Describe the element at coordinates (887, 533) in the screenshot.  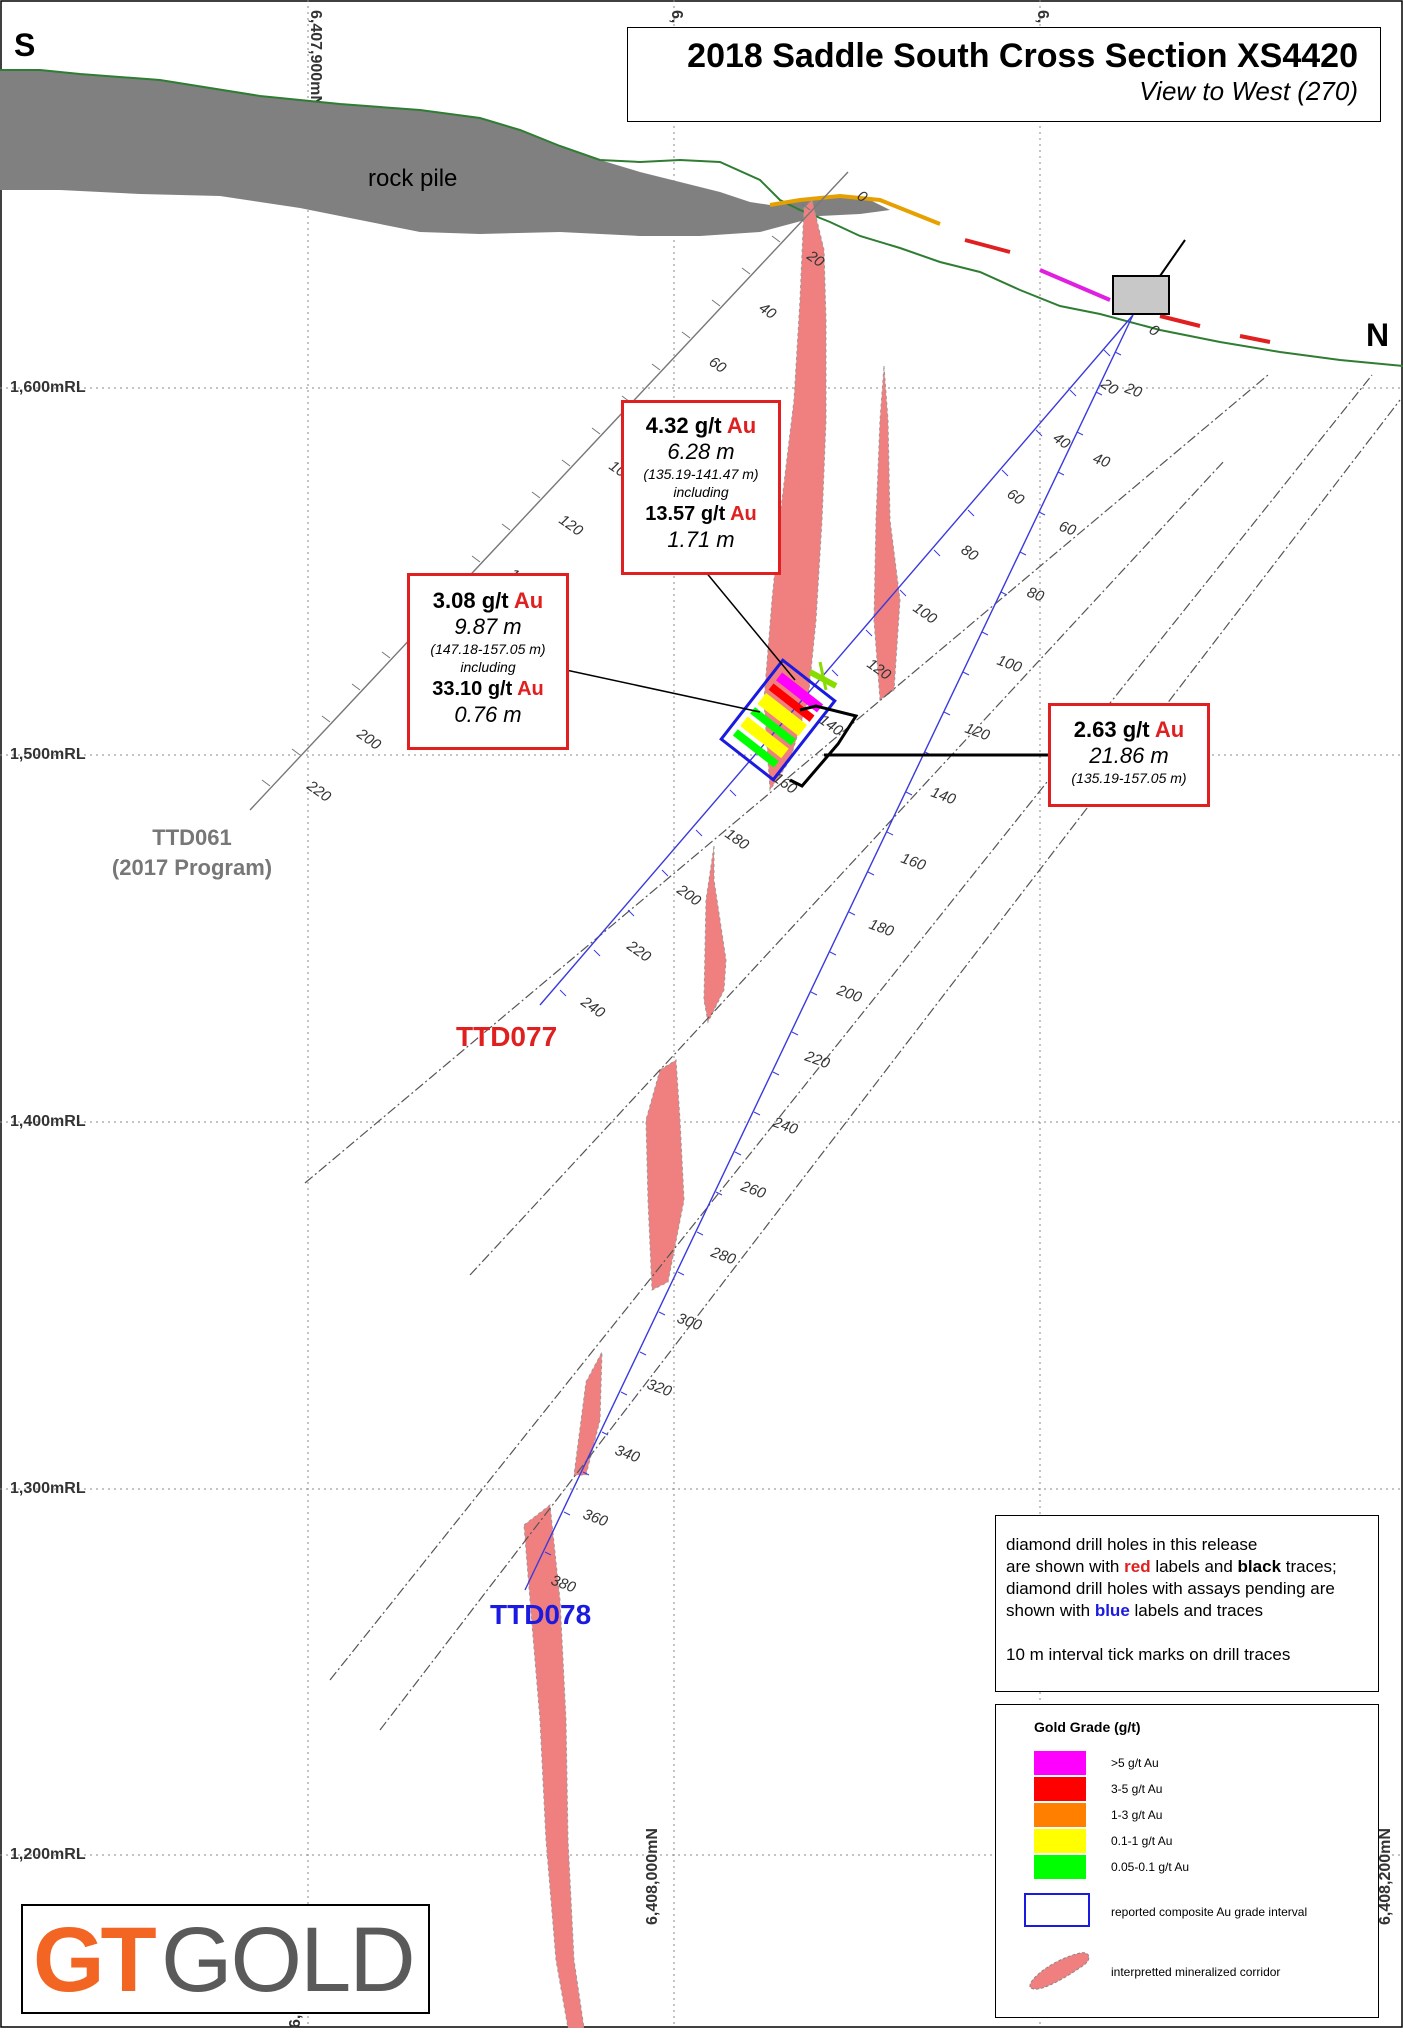
I see `corridor-upper-right` at that location.